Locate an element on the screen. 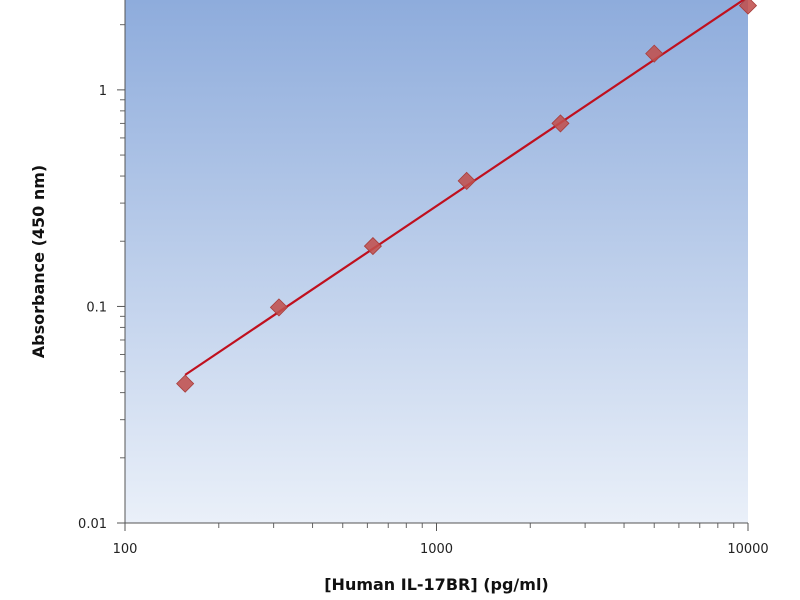  y-axis-title: Absorbance (450 nm) is located at coordinates (38, 261).